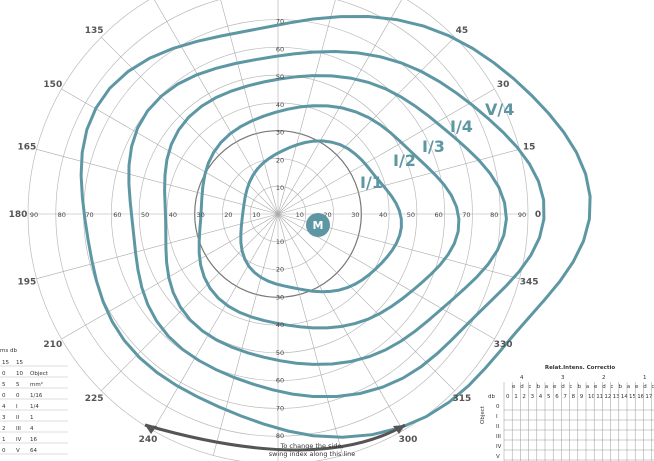 This screenshot has height=461, width=654. Describe the element at coordinates (529, 282) in the screenshot. I see `angle-label-345: 345` at that location.